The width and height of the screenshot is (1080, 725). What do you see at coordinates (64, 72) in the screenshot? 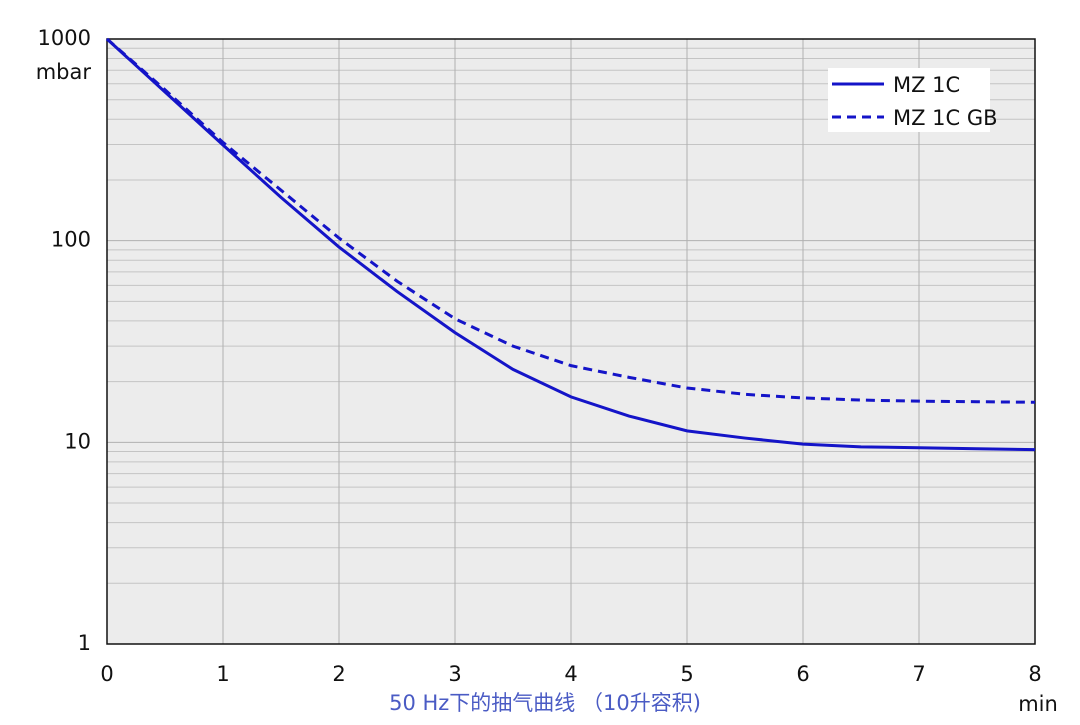
I see `y-axis-label: mbar` at bounding box center [64, 72].